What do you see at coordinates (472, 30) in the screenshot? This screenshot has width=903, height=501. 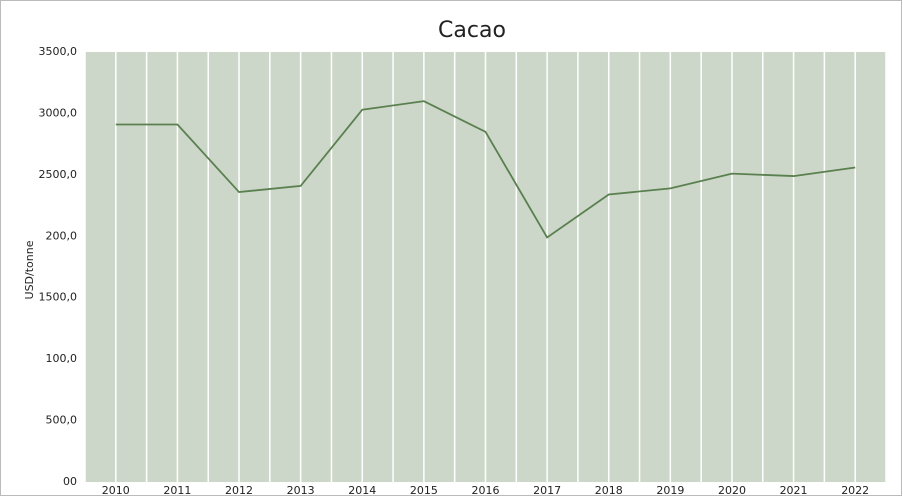 I see `chart-title: Cacao` at bounding box center [472, 30].